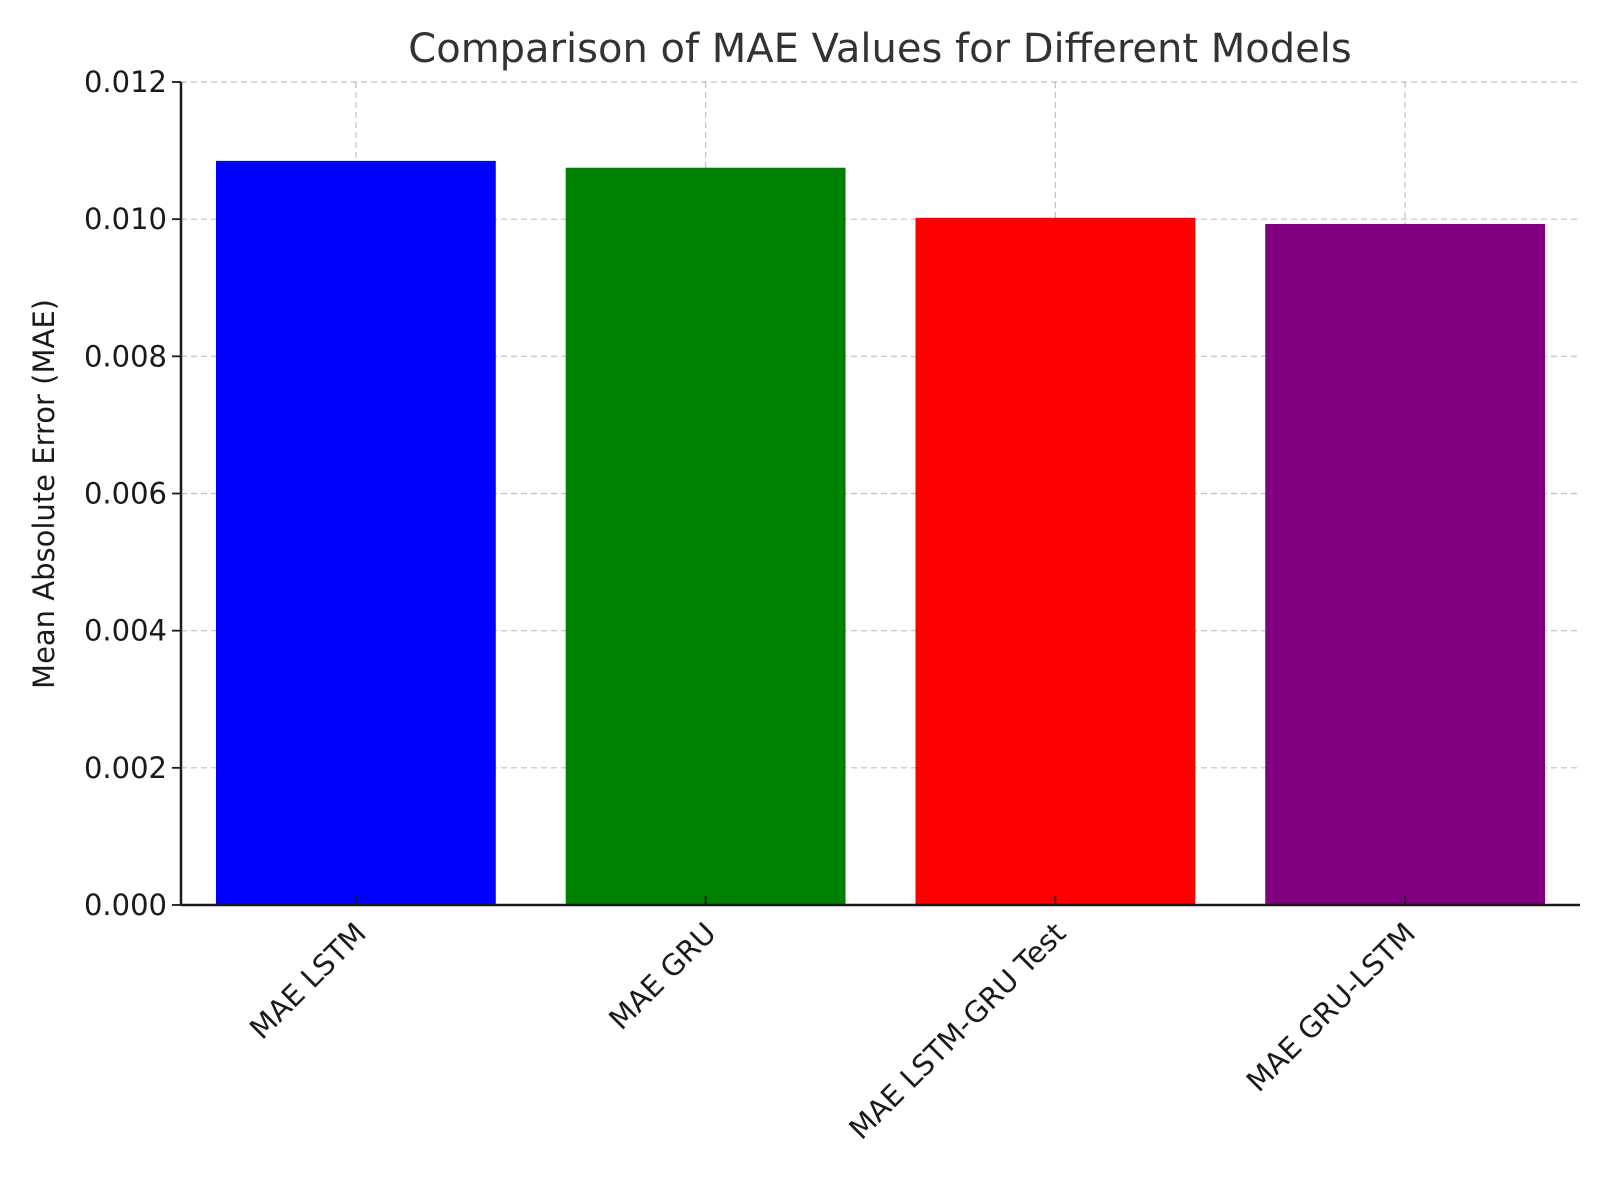 The width and height of the screenshot is (1600, 1200). What do you see at coordinates (662, 976) in the screenshot?
I see `x-tick-label: MAE GRU` at bounding box center [662, 976].